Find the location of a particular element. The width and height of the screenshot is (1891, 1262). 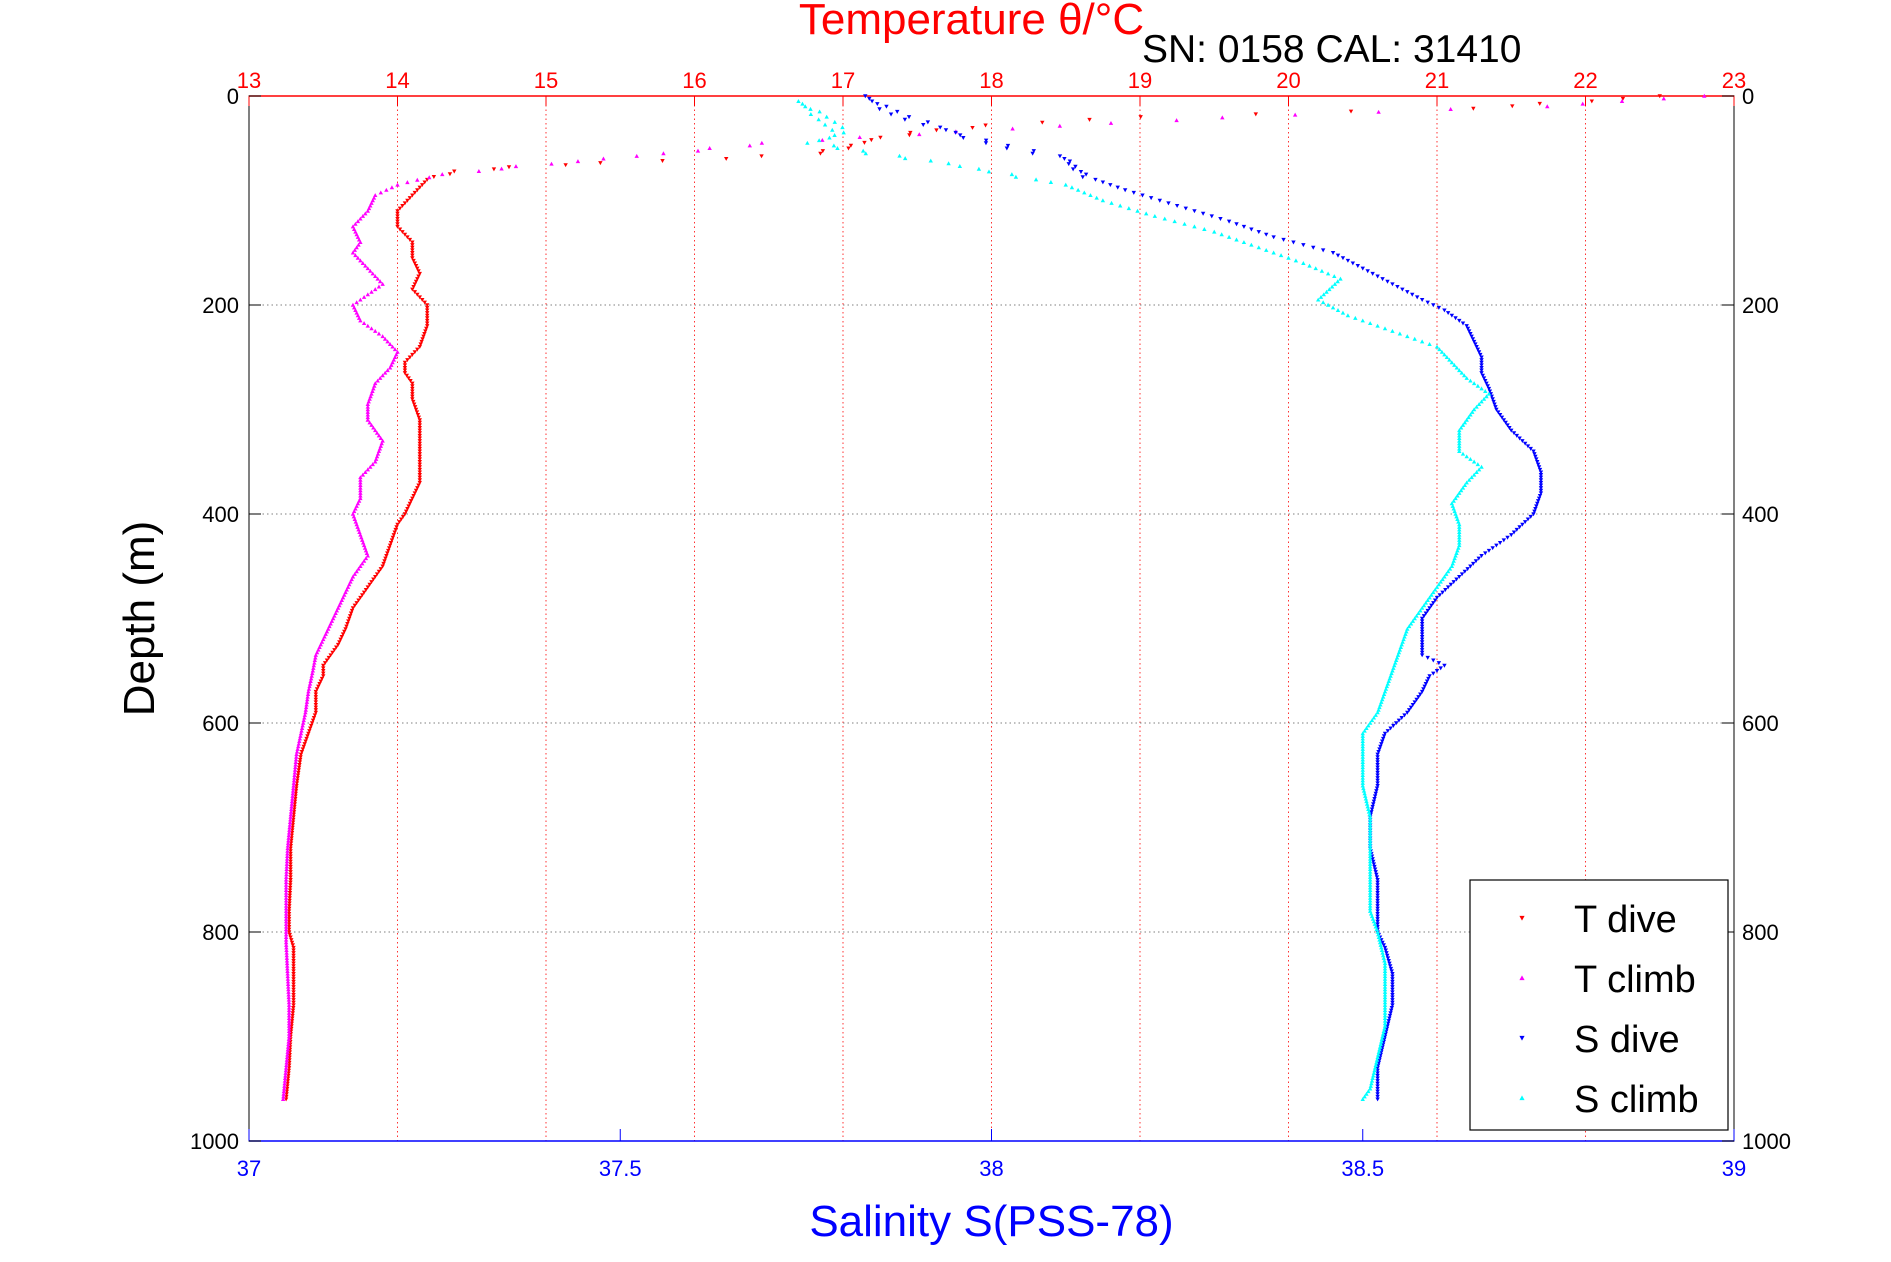

temperature-tick-label: 16 is located at coordinates (694, 80).